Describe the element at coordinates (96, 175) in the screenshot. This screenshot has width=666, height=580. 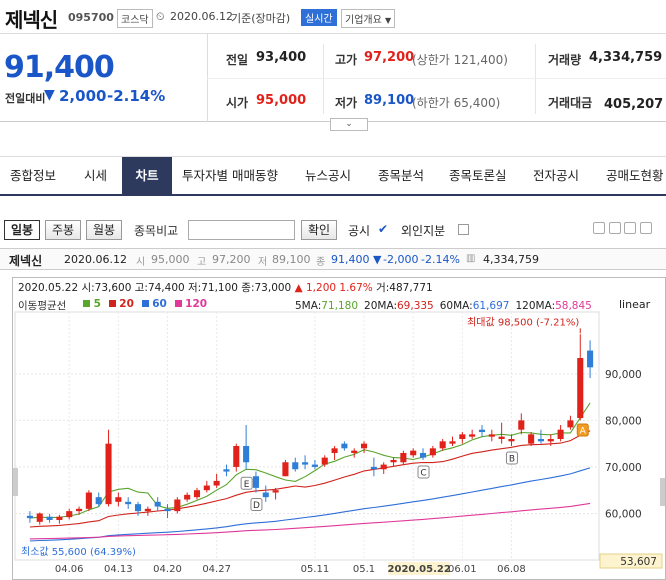
I see `tab-market-price: 시세` at that location.